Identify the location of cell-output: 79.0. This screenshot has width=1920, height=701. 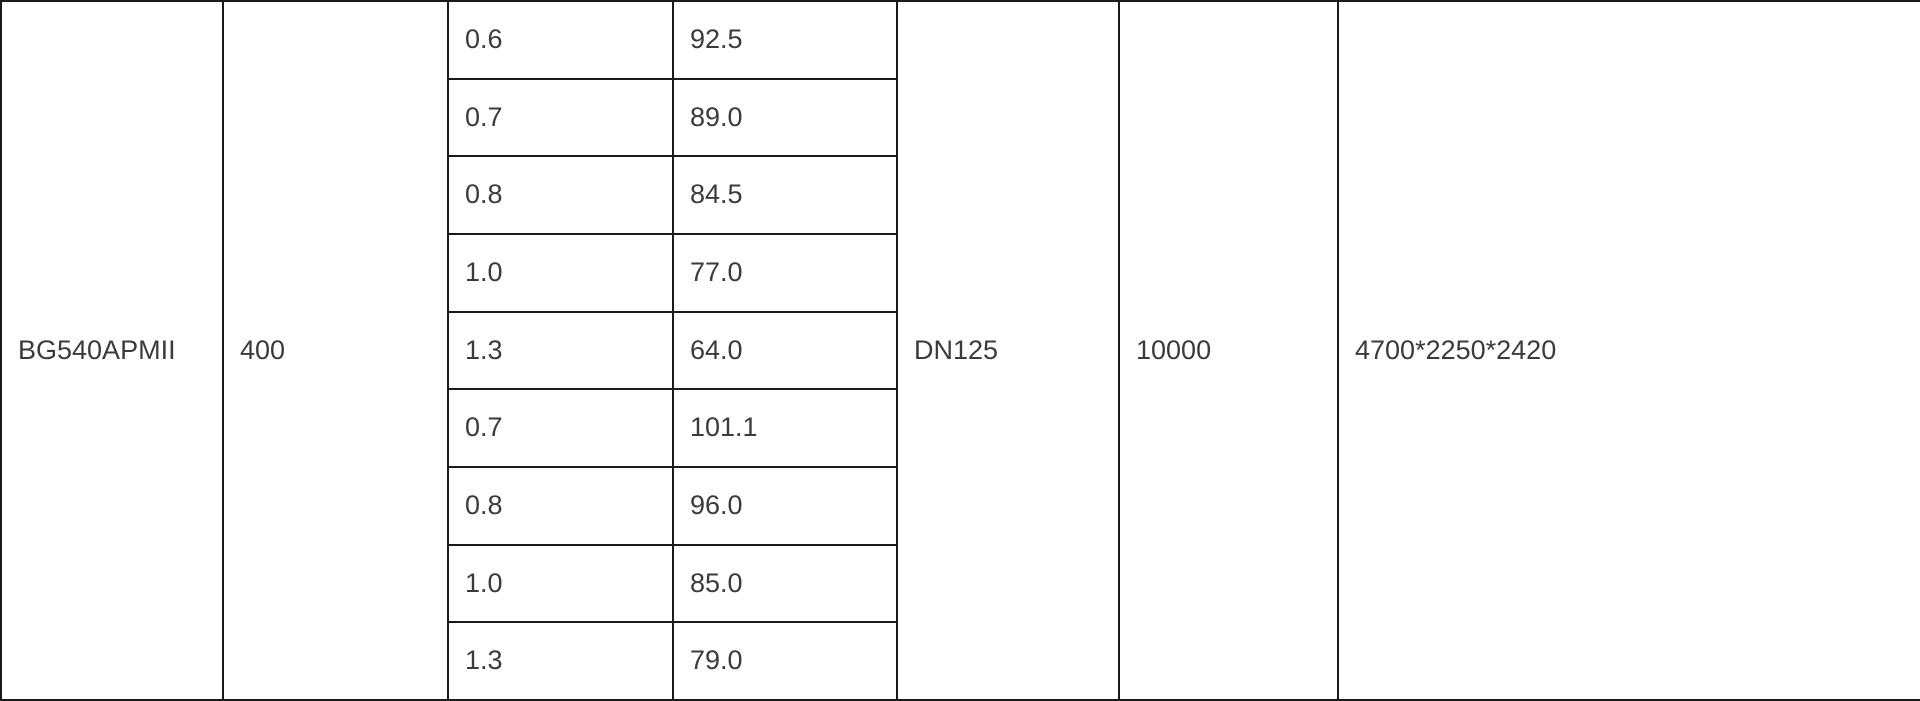
(785, 661).